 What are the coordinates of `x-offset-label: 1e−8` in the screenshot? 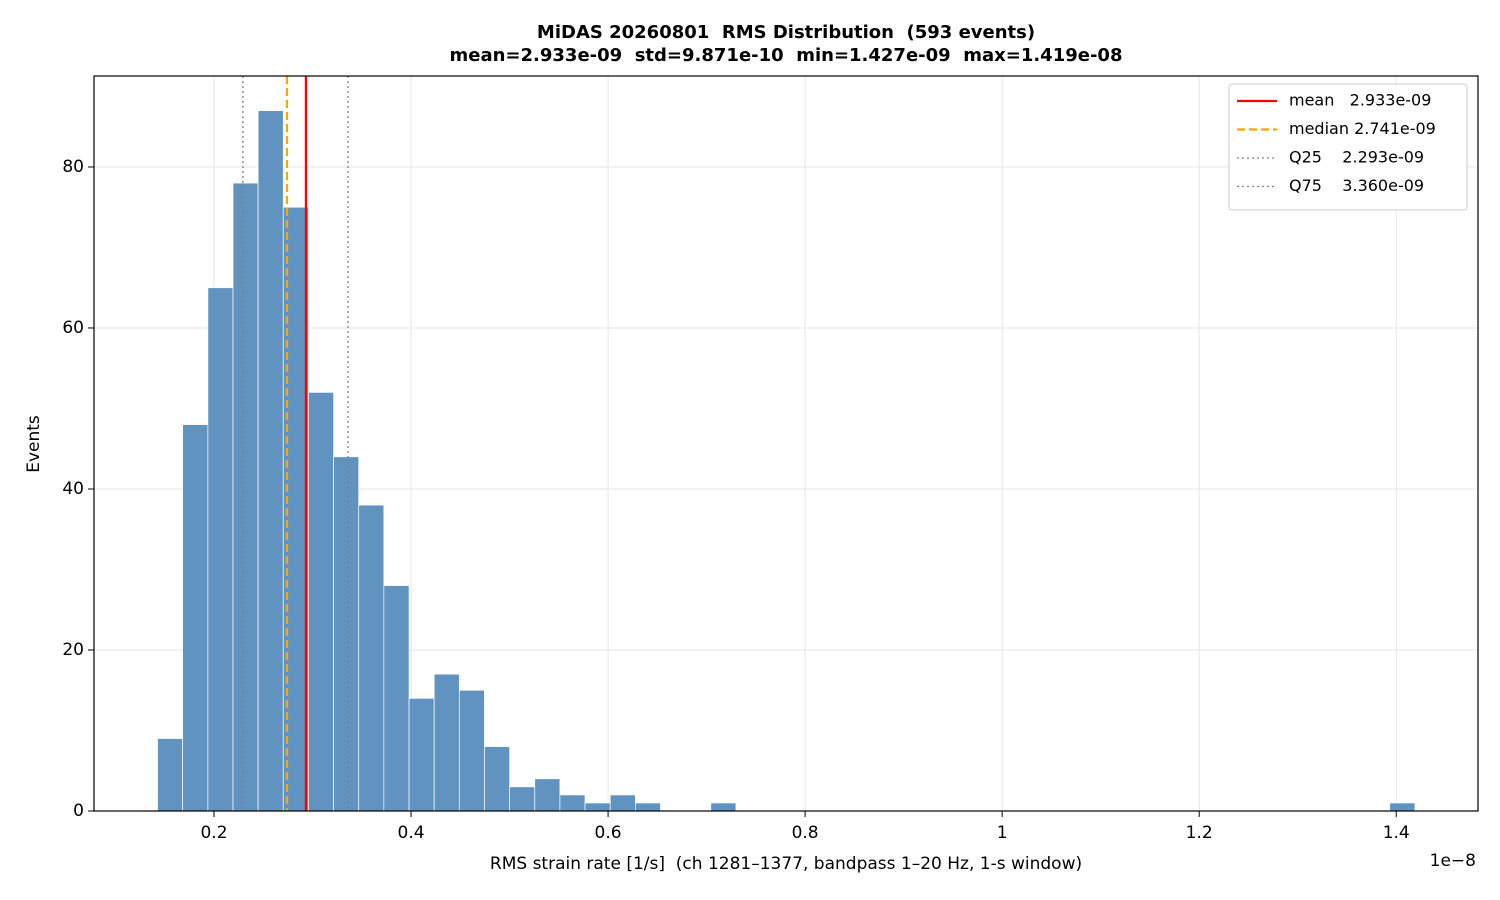 It's located at (1453, 861).